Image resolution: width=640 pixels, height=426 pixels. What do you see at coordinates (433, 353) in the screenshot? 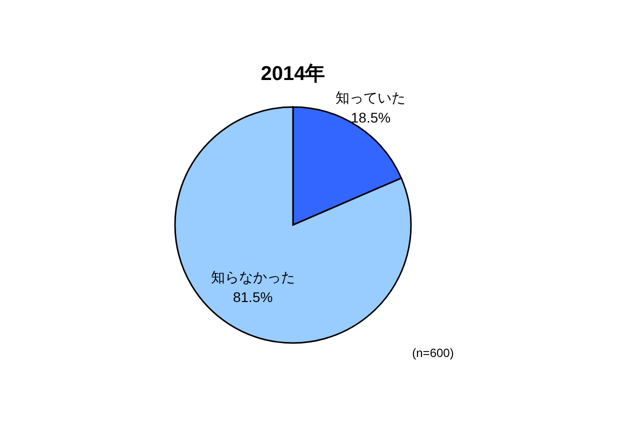
I see `text: (n=600)` at bounding box center [433, 353].